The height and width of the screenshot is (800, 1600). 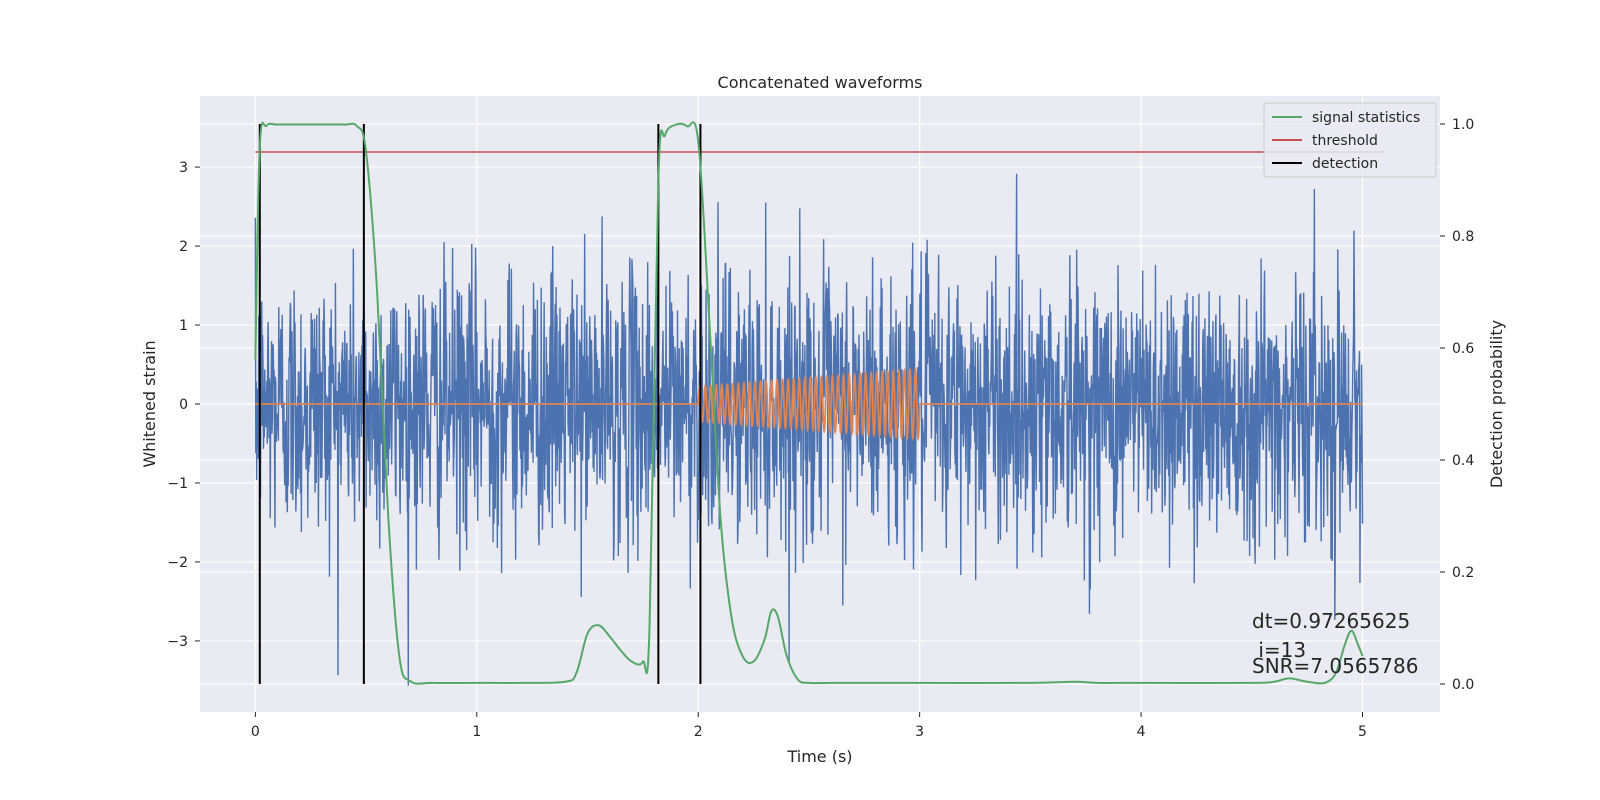 I want to click on y-tick-label: −2, so click(x=177, y=563).